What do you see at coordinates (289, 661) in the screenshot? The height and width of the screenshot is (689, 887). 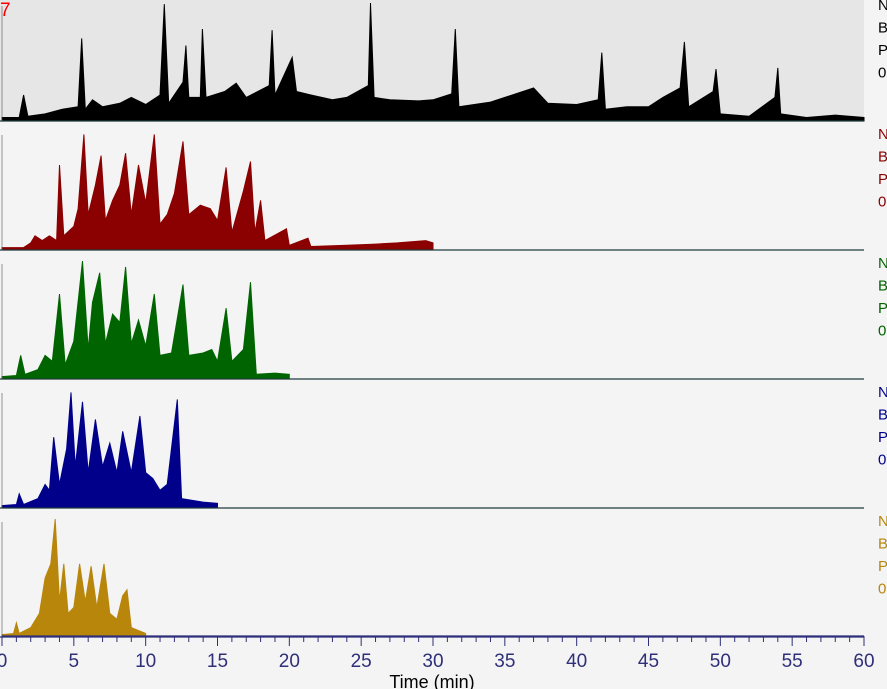 I see `x-tick-label: 20` at bounding box center [289, 661].